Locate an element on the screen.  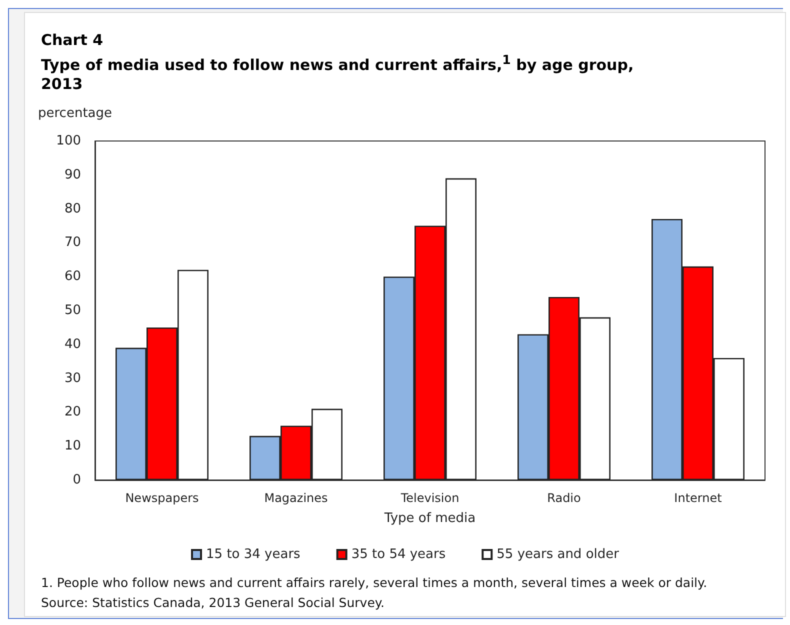
source-note: Source: Statistics Canada, 2013 General Social Survey. is located at coordinates (213, 603).